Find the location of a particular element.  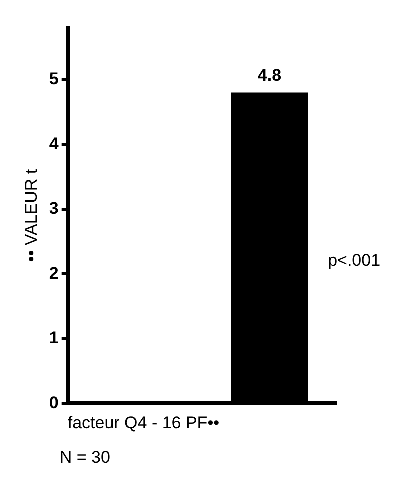

data-label: 4.8 is located at coordinates (270, 75).